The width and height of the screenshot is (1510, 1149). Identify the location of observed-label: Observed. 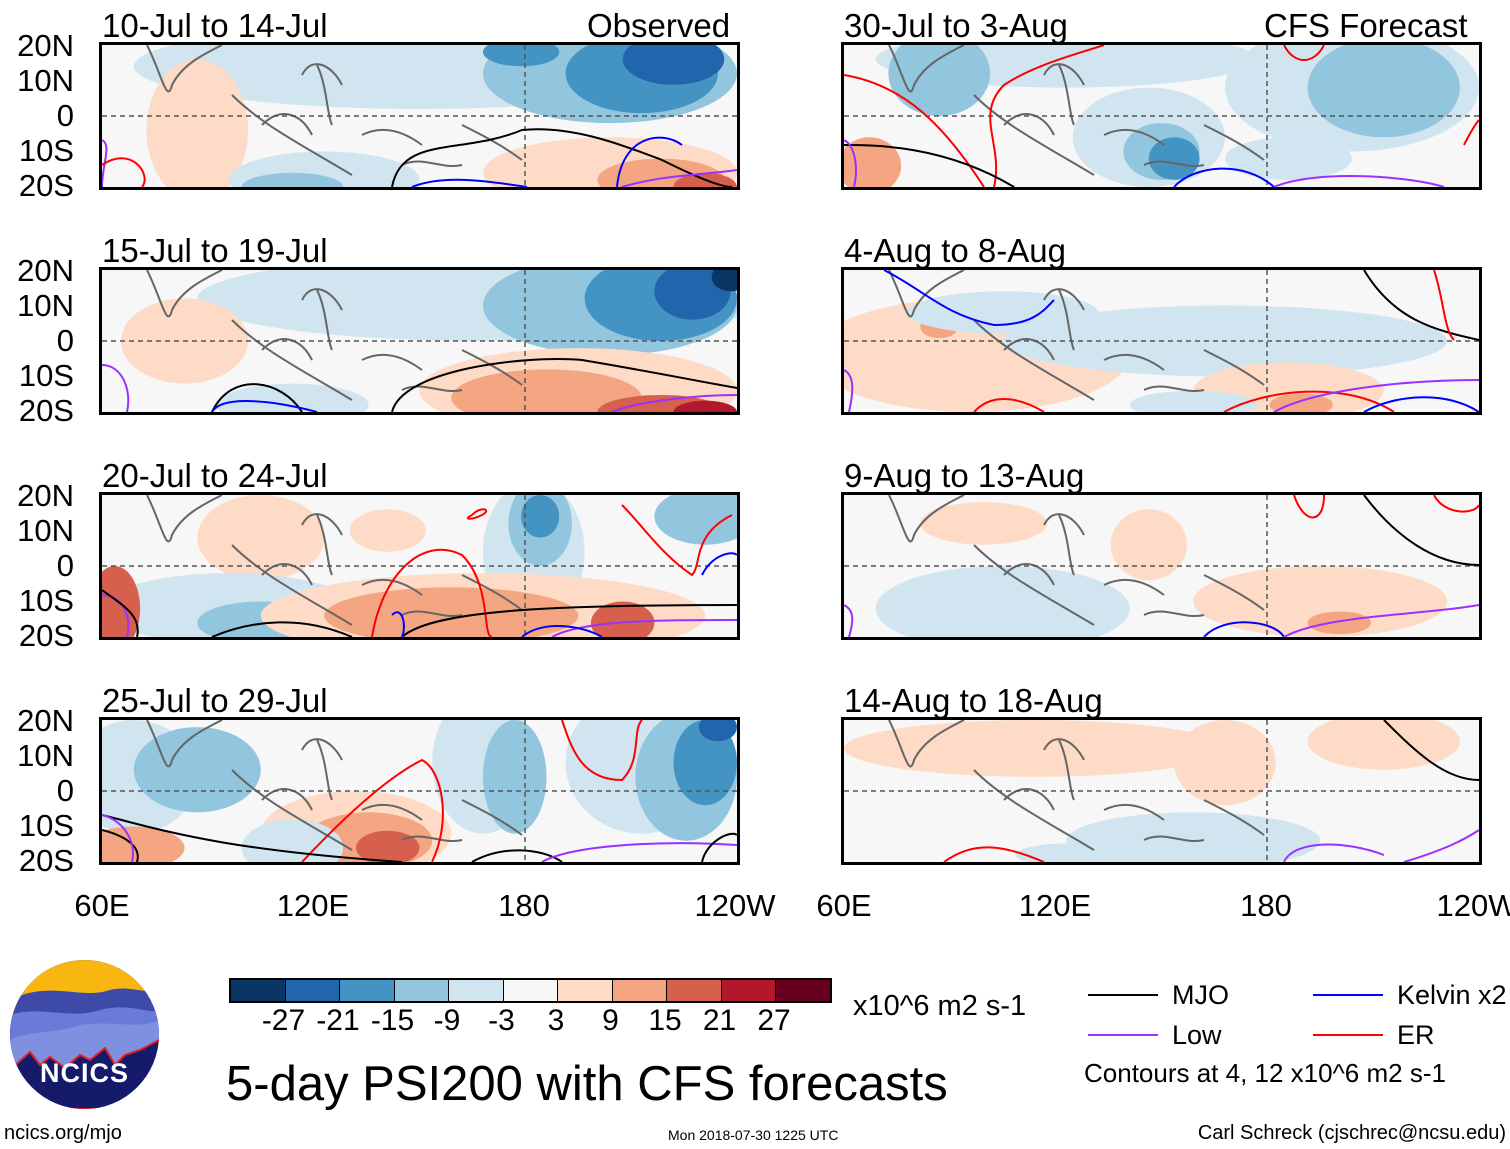
(659, 25).